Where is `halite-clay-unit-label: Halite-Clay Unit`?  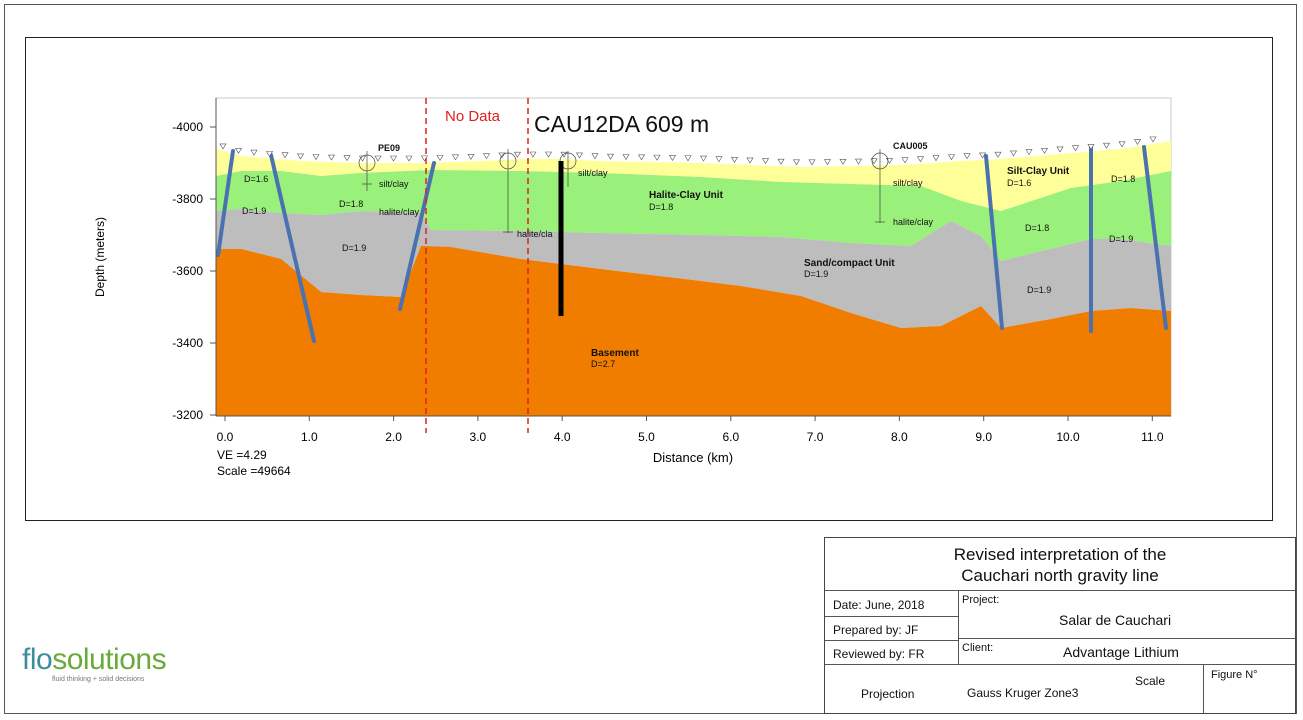
halite-clay-unit-label: Halite-Clay Unit is located at coordinates (686, 195).